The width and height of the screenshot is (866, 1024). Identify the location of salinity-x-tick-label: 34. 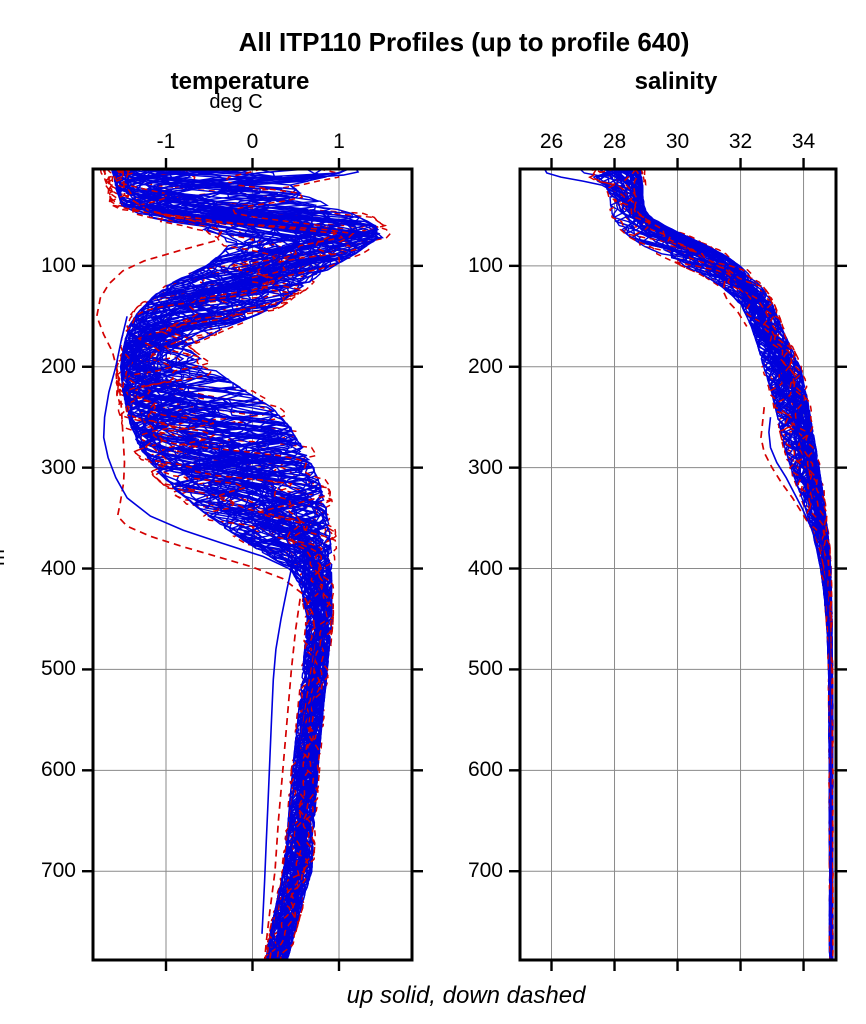
(803, 141).